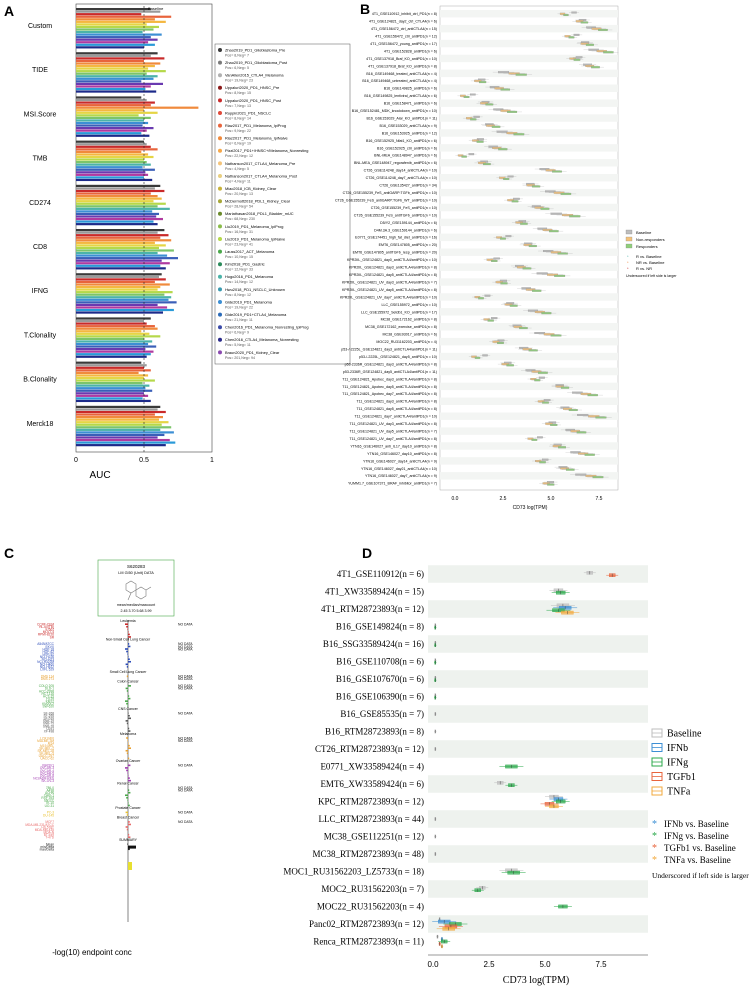  I want to click on panel-c-cell-line: MOLT-4, so click(49, 632).